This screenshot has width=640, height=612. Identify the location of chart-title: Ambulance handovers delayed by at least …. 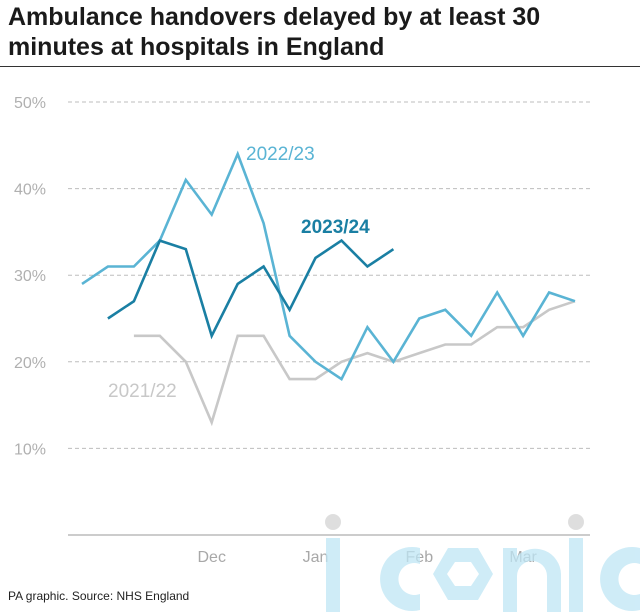
(274, 32).